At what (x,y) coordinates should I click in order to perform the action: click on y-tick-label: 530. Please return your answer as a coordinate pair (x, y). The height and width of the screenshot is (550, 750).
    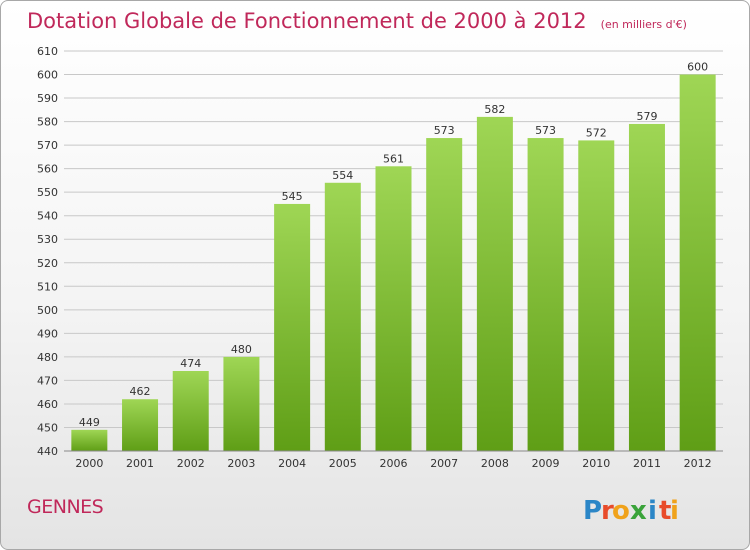
    Looking at the image, I should click on (47, 239).